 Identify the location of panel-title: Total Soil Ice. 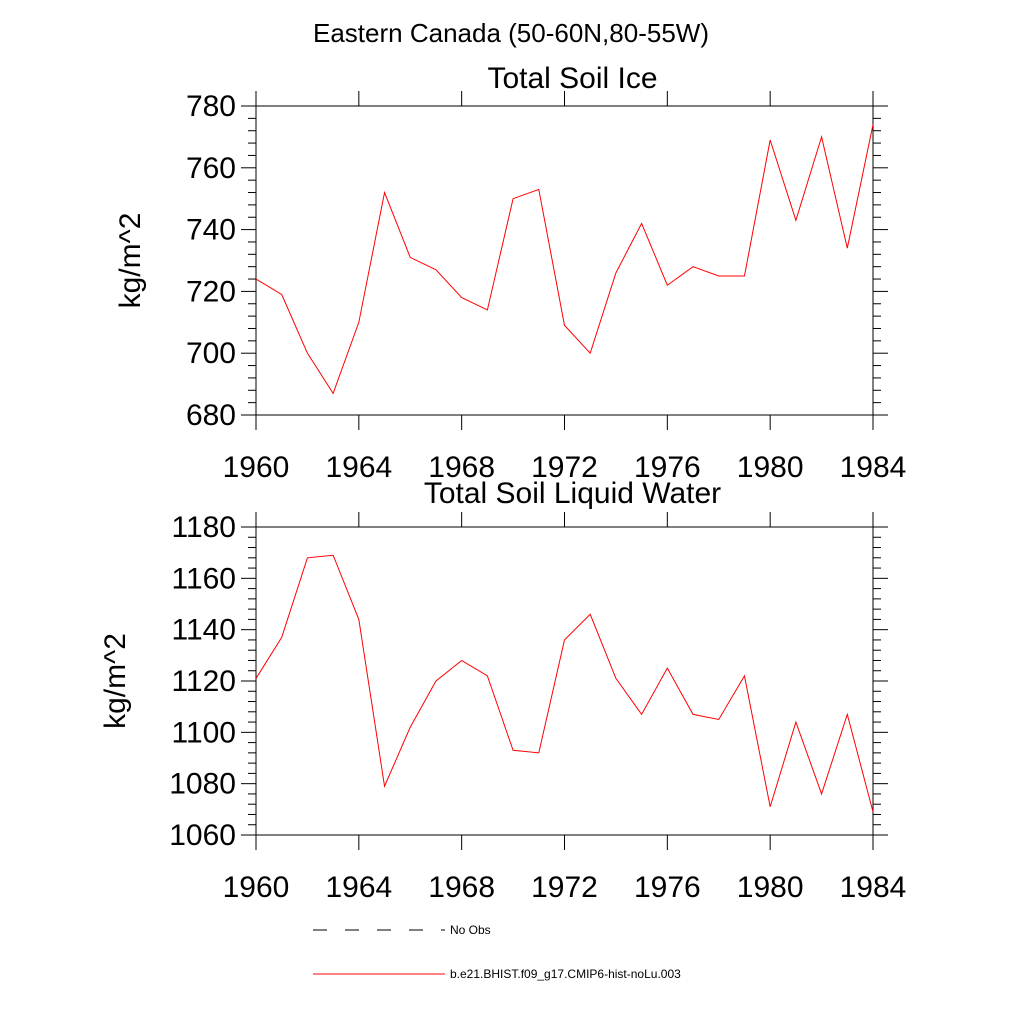
(572, 78).